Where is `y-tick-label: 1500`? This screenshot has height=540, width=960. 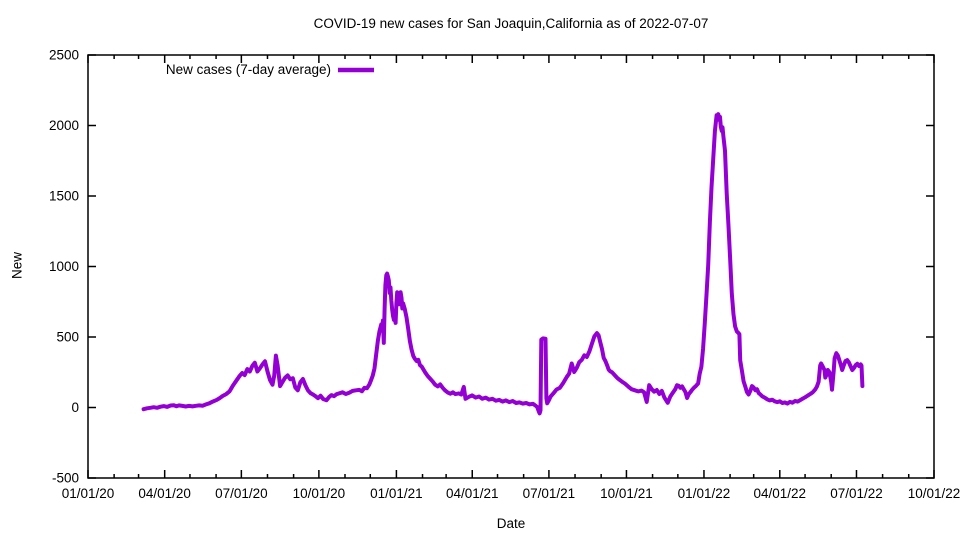
y-tick-label: 1500 is located at coordinates (64, 196).